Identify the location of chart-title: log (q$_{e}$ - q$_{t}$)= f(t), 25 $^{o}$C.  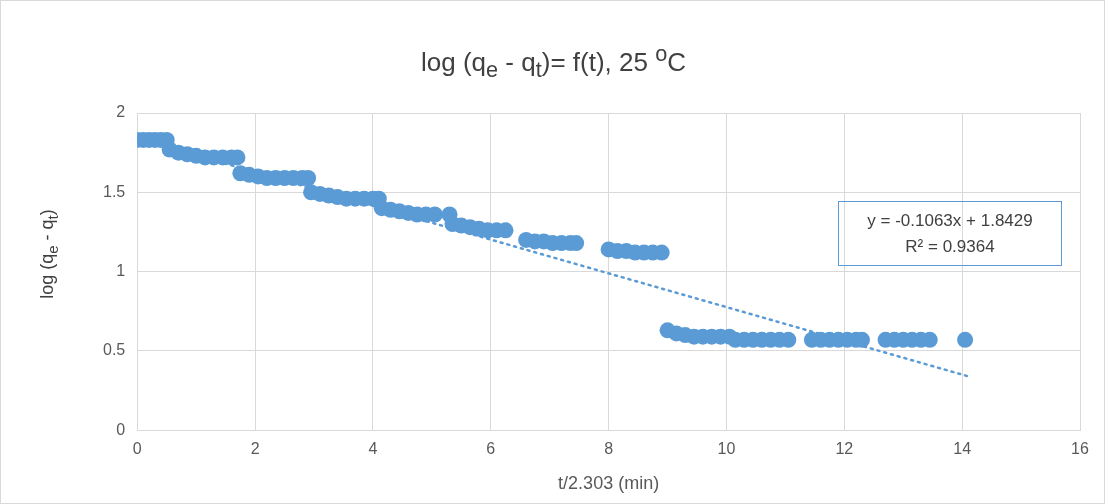
(553, 62).